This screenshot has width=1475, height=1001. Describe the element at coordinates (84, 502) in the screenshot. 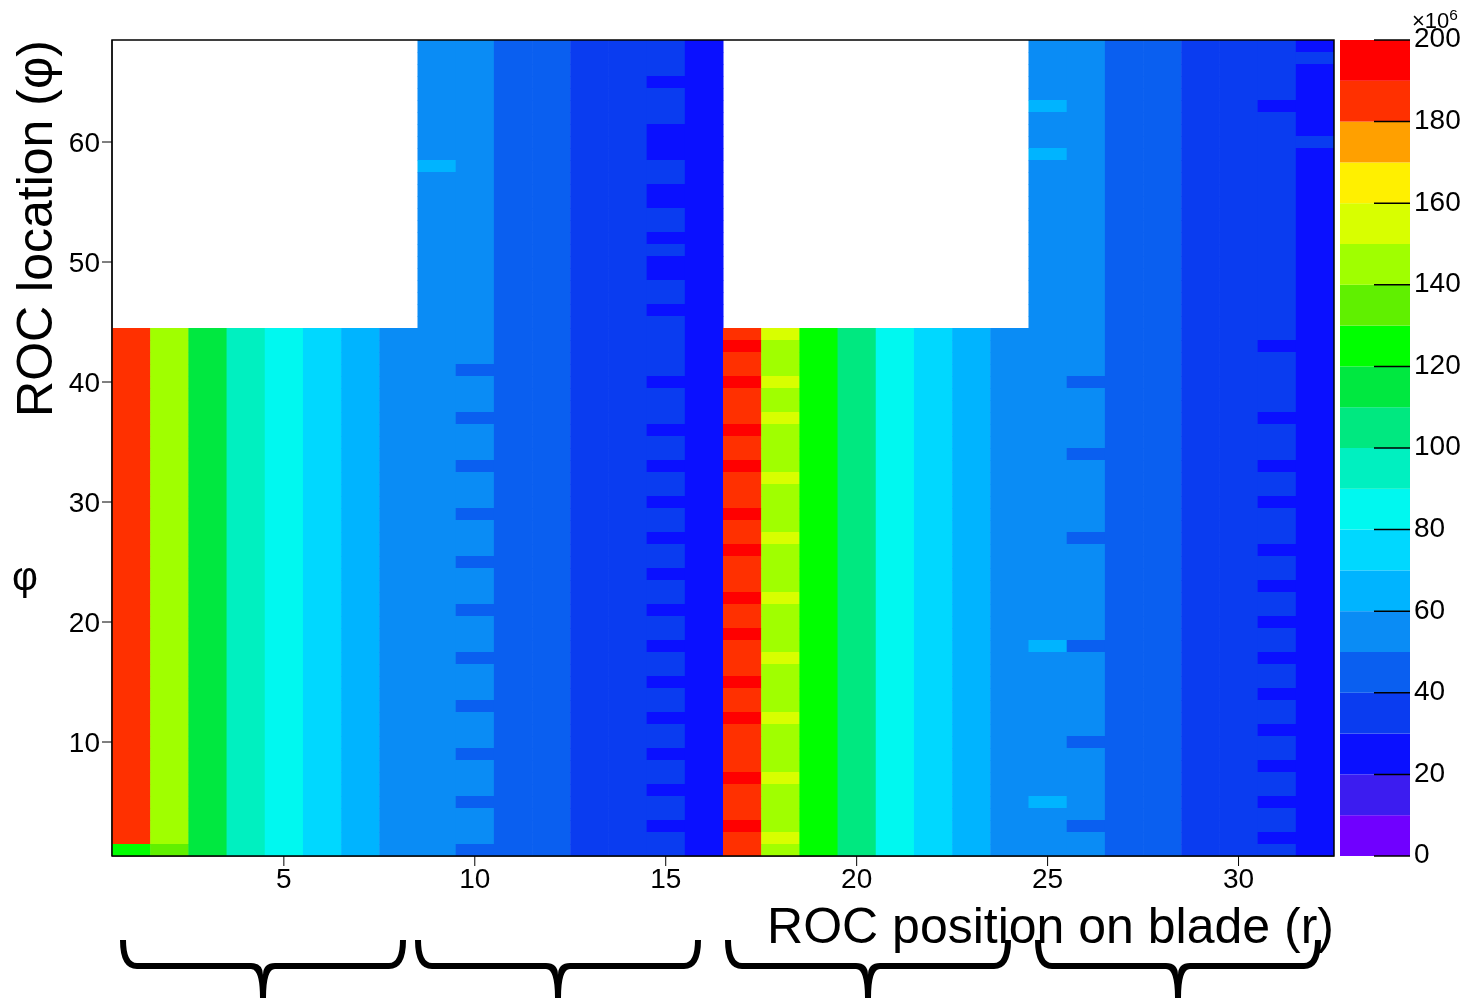

I see `y-tick-label: 30` at that location.